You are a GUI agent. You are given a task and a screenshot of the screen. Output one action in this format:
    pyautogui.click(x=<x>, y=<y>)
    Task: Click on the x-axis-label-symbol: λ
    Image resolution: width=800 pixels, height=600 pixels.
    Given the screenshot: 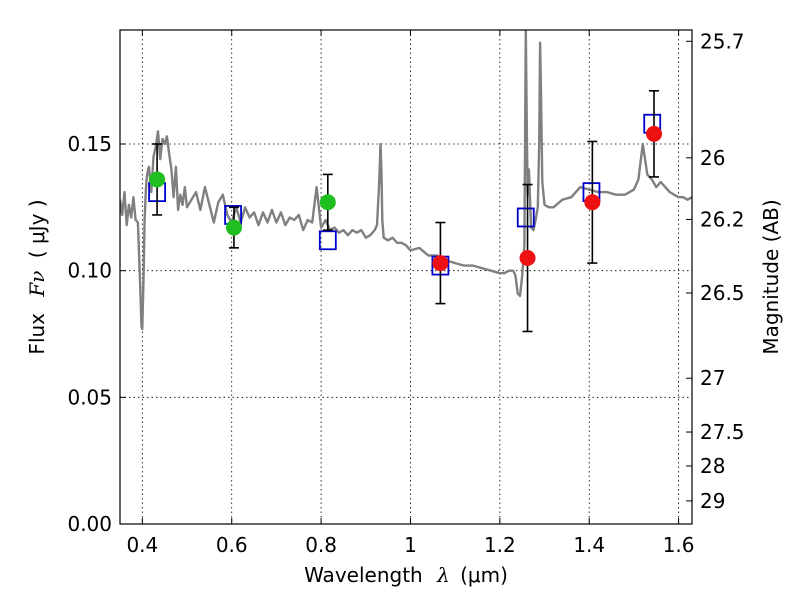 What is the action you would take?
    pyautogui.click(x=443, y=575)
    